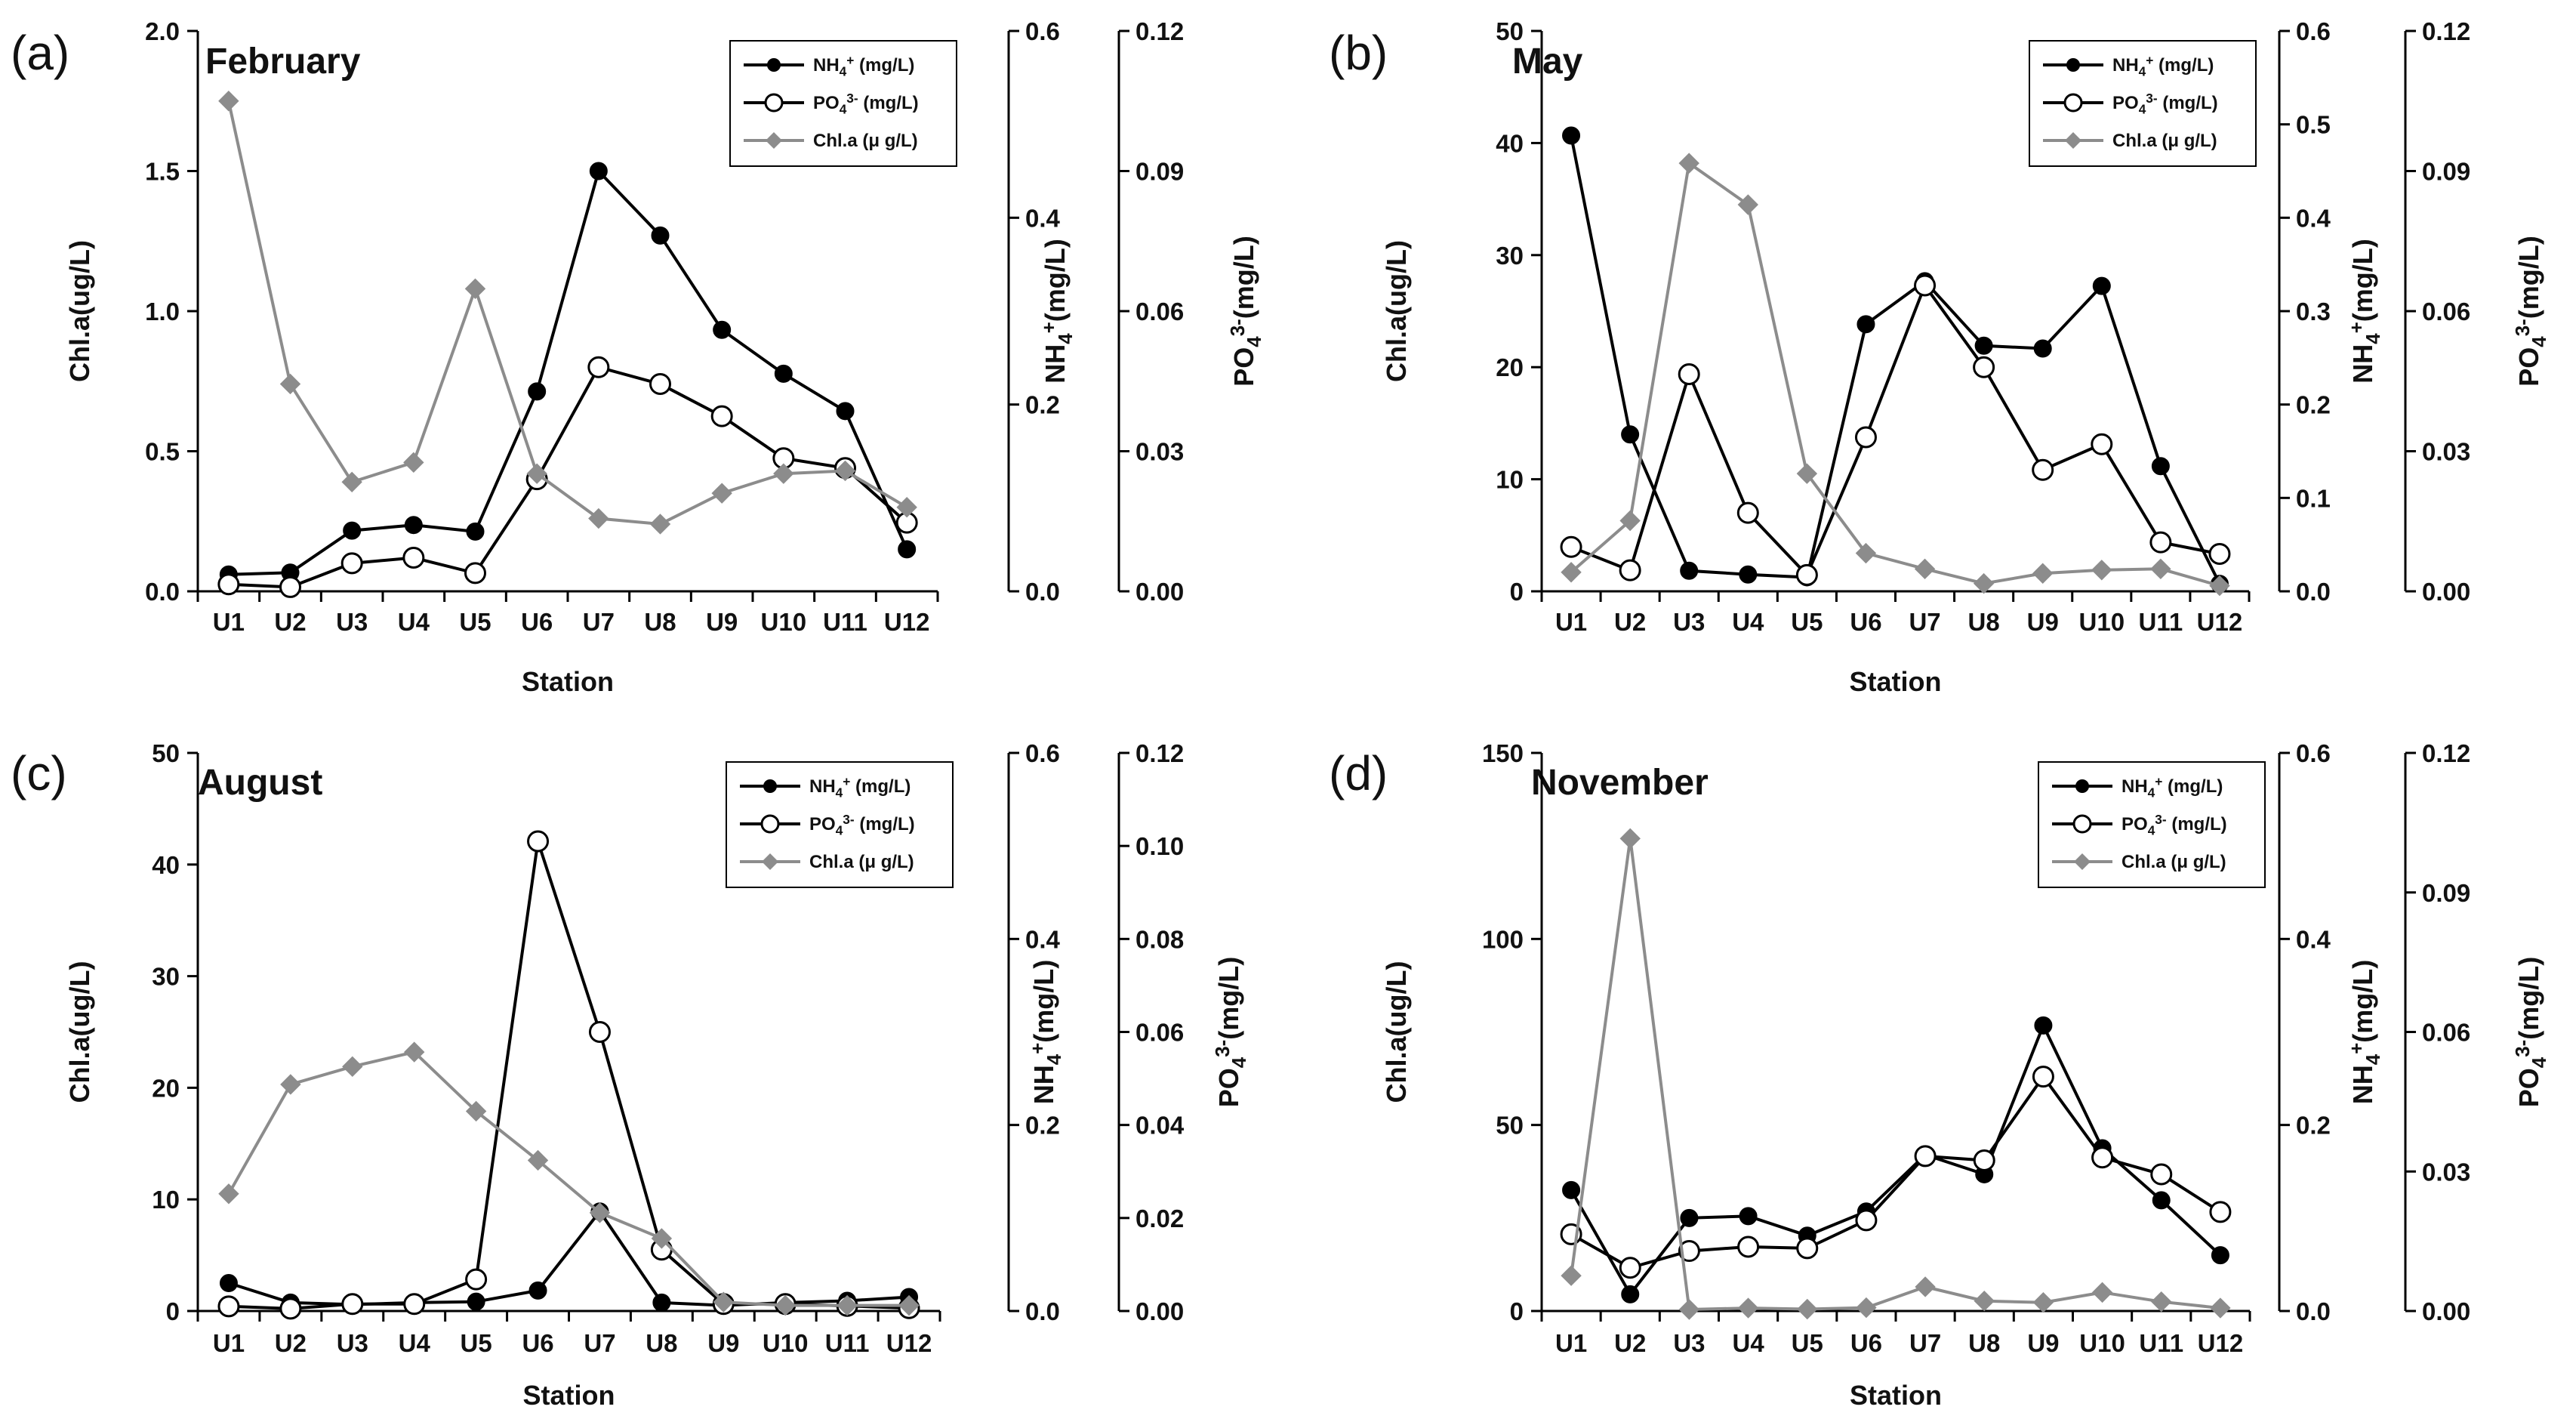 This screenshot has width=2576, height=1419. Describe the element at coordinates (2313, 939) in the screenshot. I see `y2-tick-label: 0.4` at that location.